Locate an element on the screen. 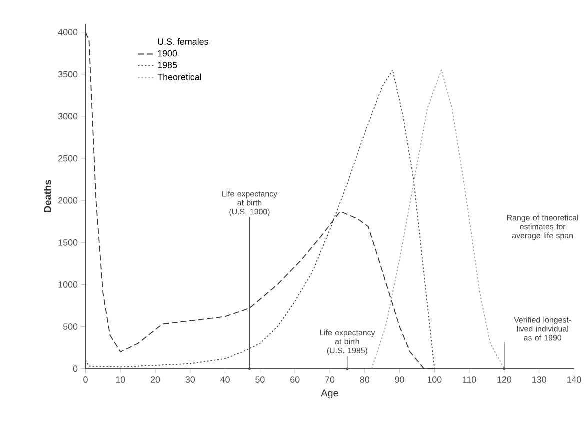 The height and width of the screenshot is (425, 585). x-tick-label: 130 is located at coordinates (539, 380).